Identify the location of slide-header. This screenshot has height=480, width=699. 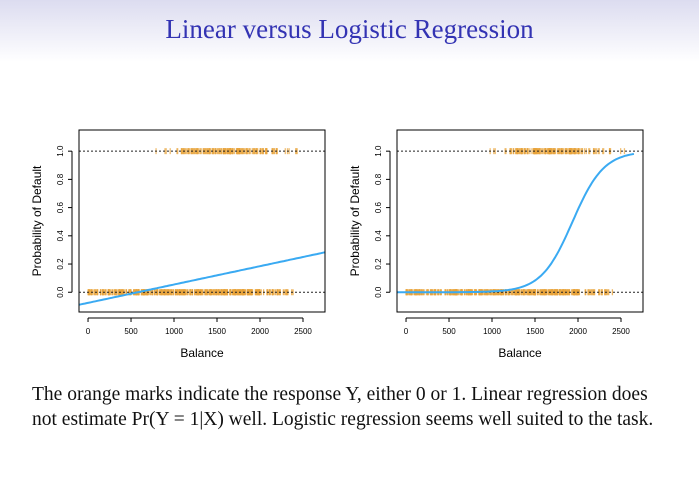
(349, 31).